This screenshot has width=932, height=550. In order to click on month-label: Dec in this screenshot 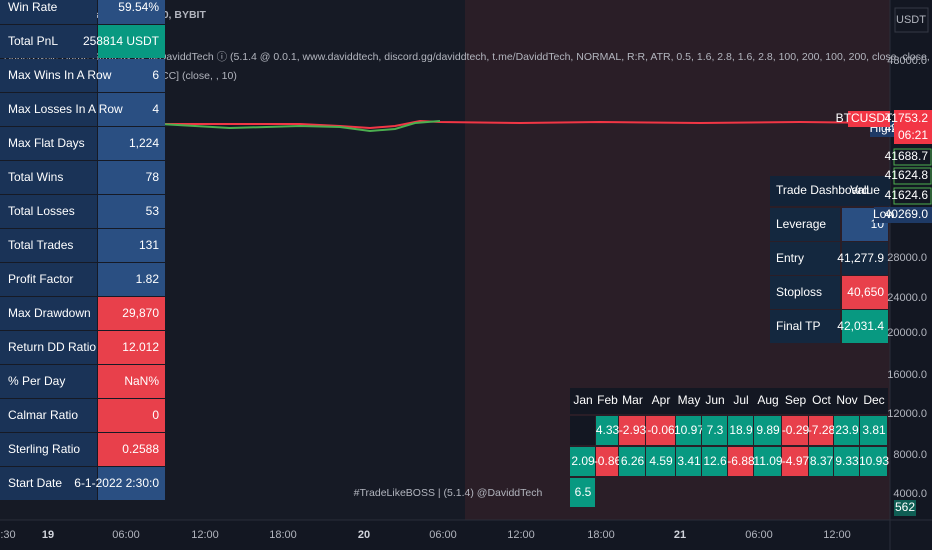, I will do `click(873, 400)`.